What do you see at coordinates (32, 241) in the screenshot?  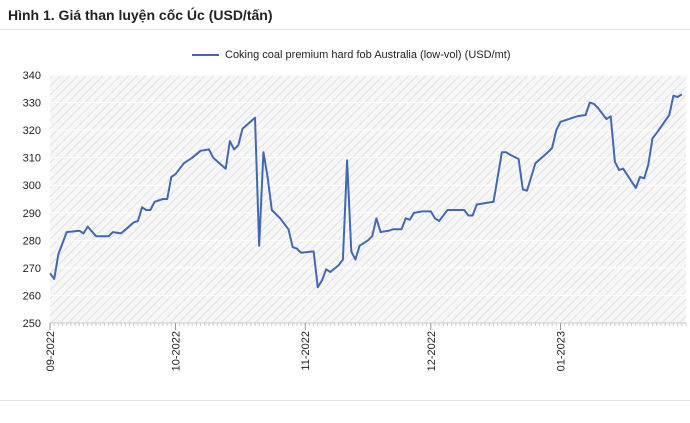 I see `y-tick-label: 280` at bounding box center [32, 241].